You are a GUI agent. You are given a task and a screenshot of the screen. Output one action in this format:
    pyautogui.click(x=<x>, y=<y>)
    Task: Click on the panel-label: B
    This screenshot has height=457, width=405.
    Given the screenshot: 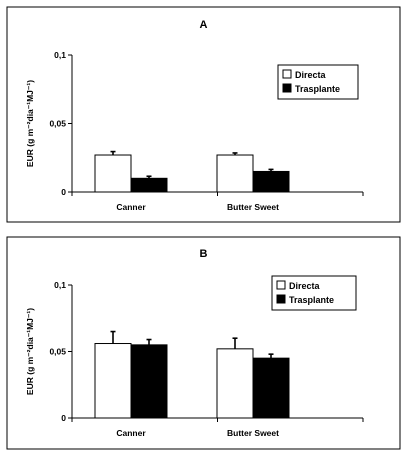 What is the action you would take?
    pyautogui.click(x=204, y=254)
    